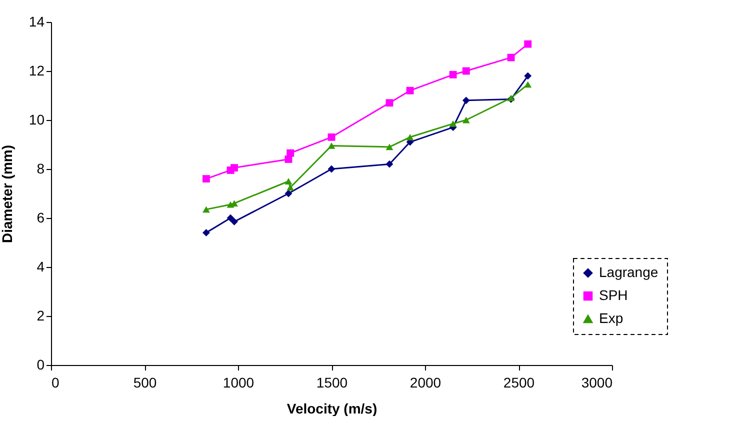 This screenshot has height=440, width=736. I want to click on x-tick-label: 1000, so click(238, 382).